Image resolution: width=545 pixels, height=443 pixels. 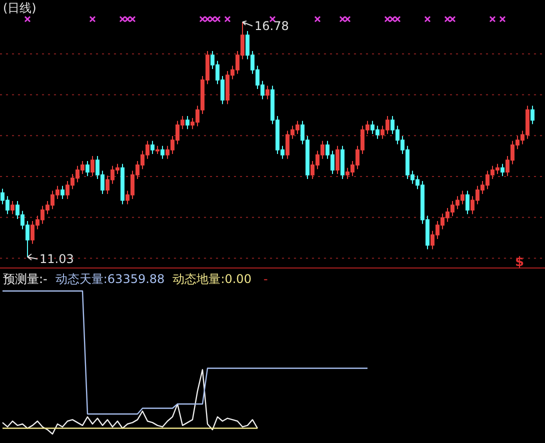 What do you see at coordinates (110, 279) in the screenshot?
I see `series-label: 动态天量:63359.88` at bounding box center [110, 279].